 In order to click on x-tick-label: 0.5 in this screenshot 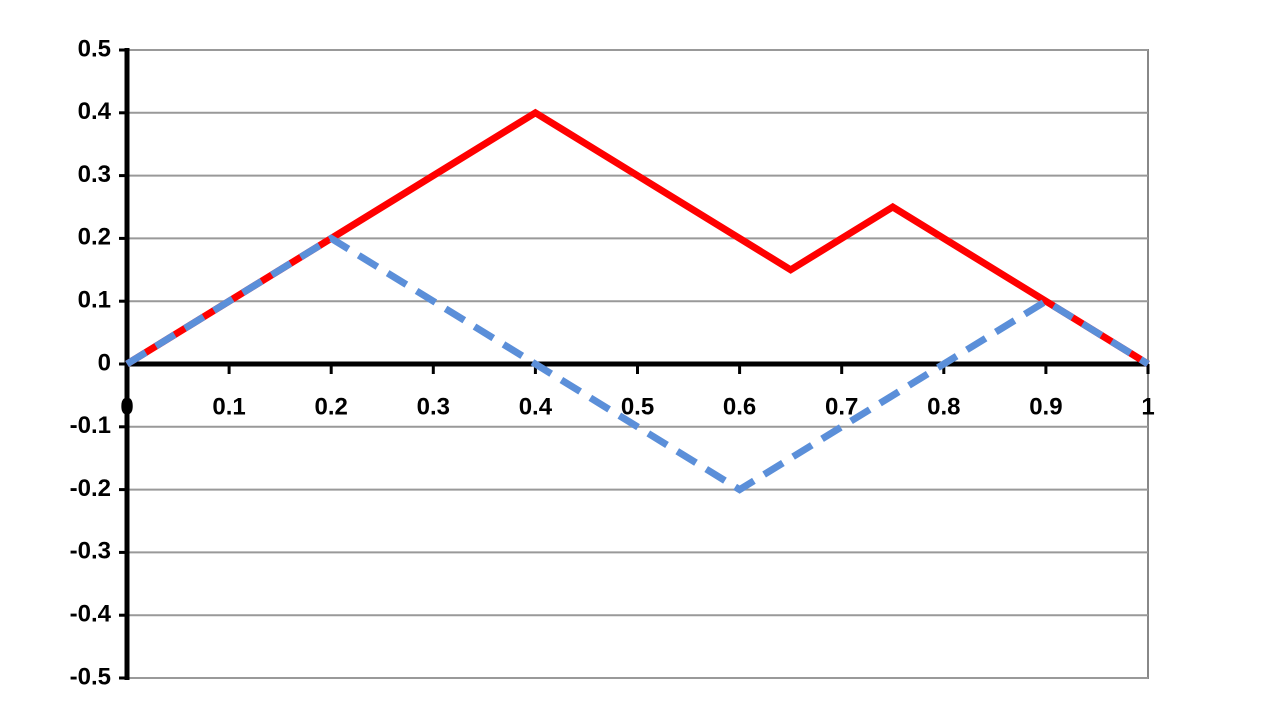, I will do `click(637, 406)`.